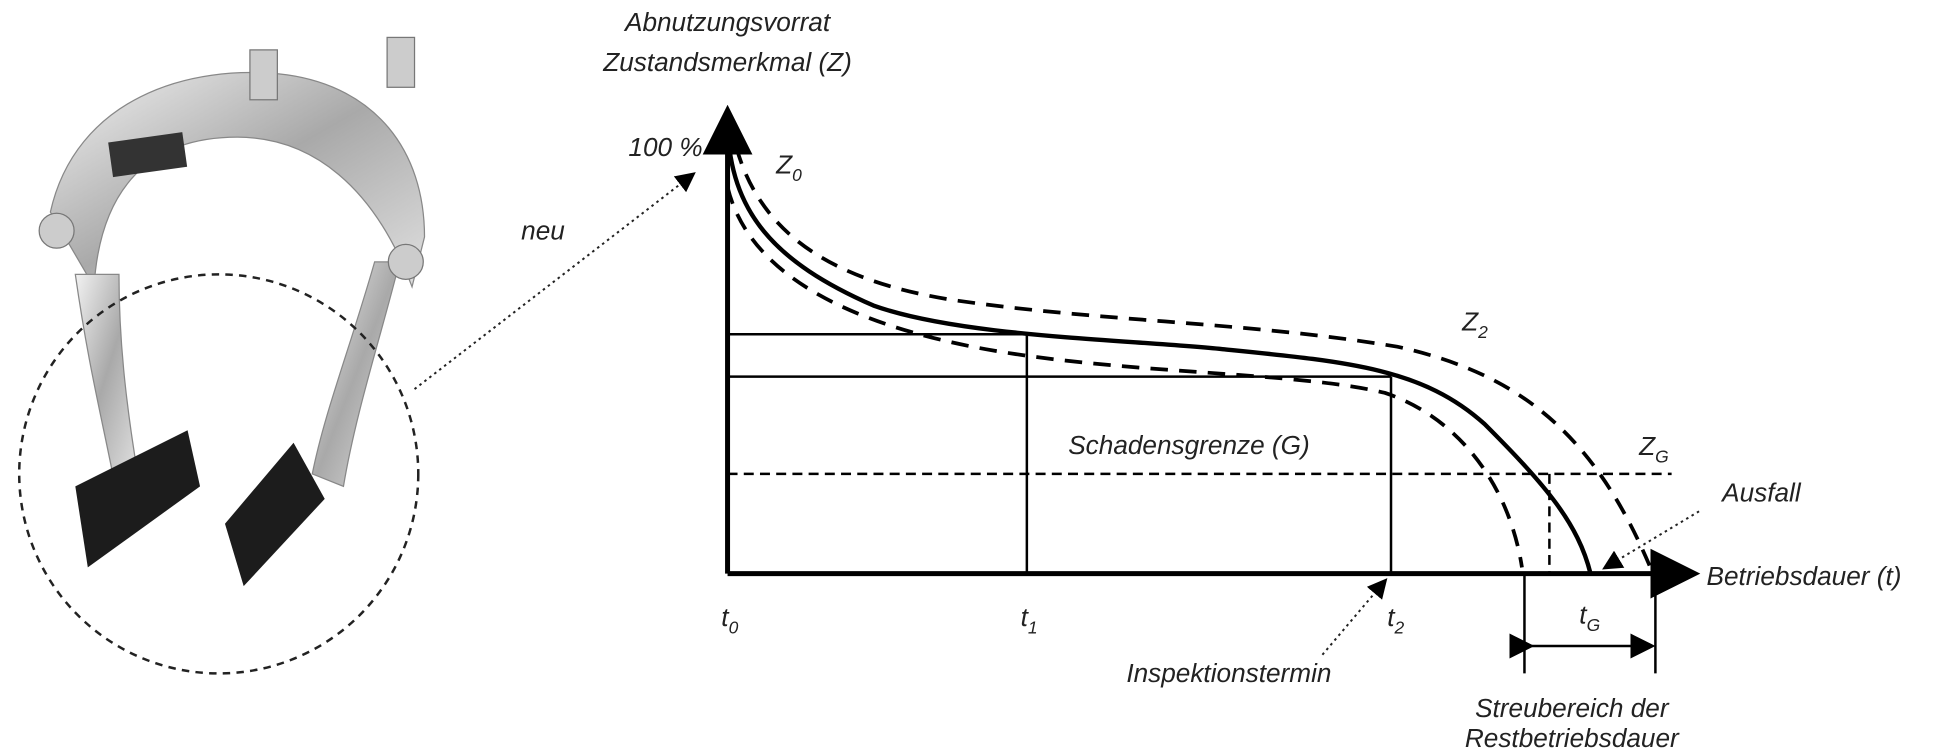 This screenshot has height=752, width=1934. I want to click on y-title: Zustandsmerkmal (Z), so click(727, 62).